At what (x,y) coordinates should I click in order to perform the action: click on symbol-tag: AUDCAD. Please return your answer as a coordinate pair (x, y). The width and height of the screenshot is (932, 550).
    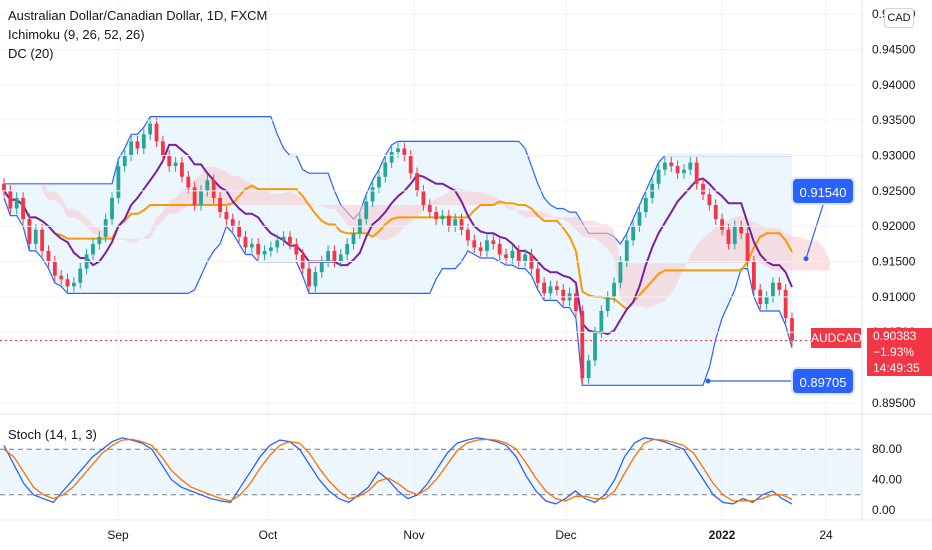
    Looking at the image, I should click on (836, 338).